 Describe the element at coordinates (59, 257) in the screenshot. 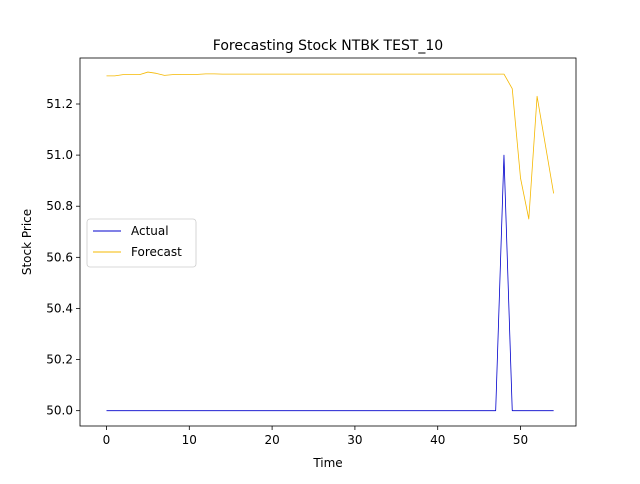

I see `y-tick-label: 50.6` at that location.